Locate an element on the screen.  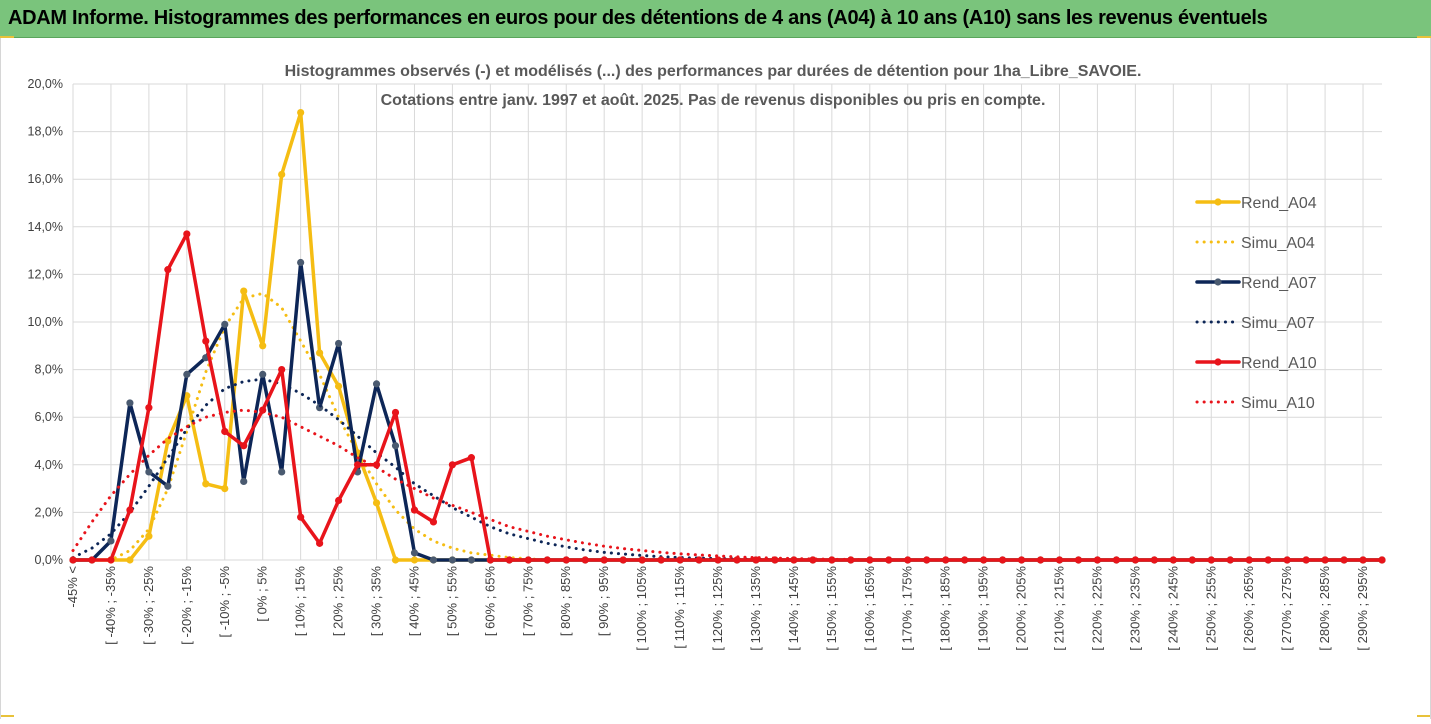
x-tick-label: [ 280% ; 285% is located at coordinates (1324, 608).